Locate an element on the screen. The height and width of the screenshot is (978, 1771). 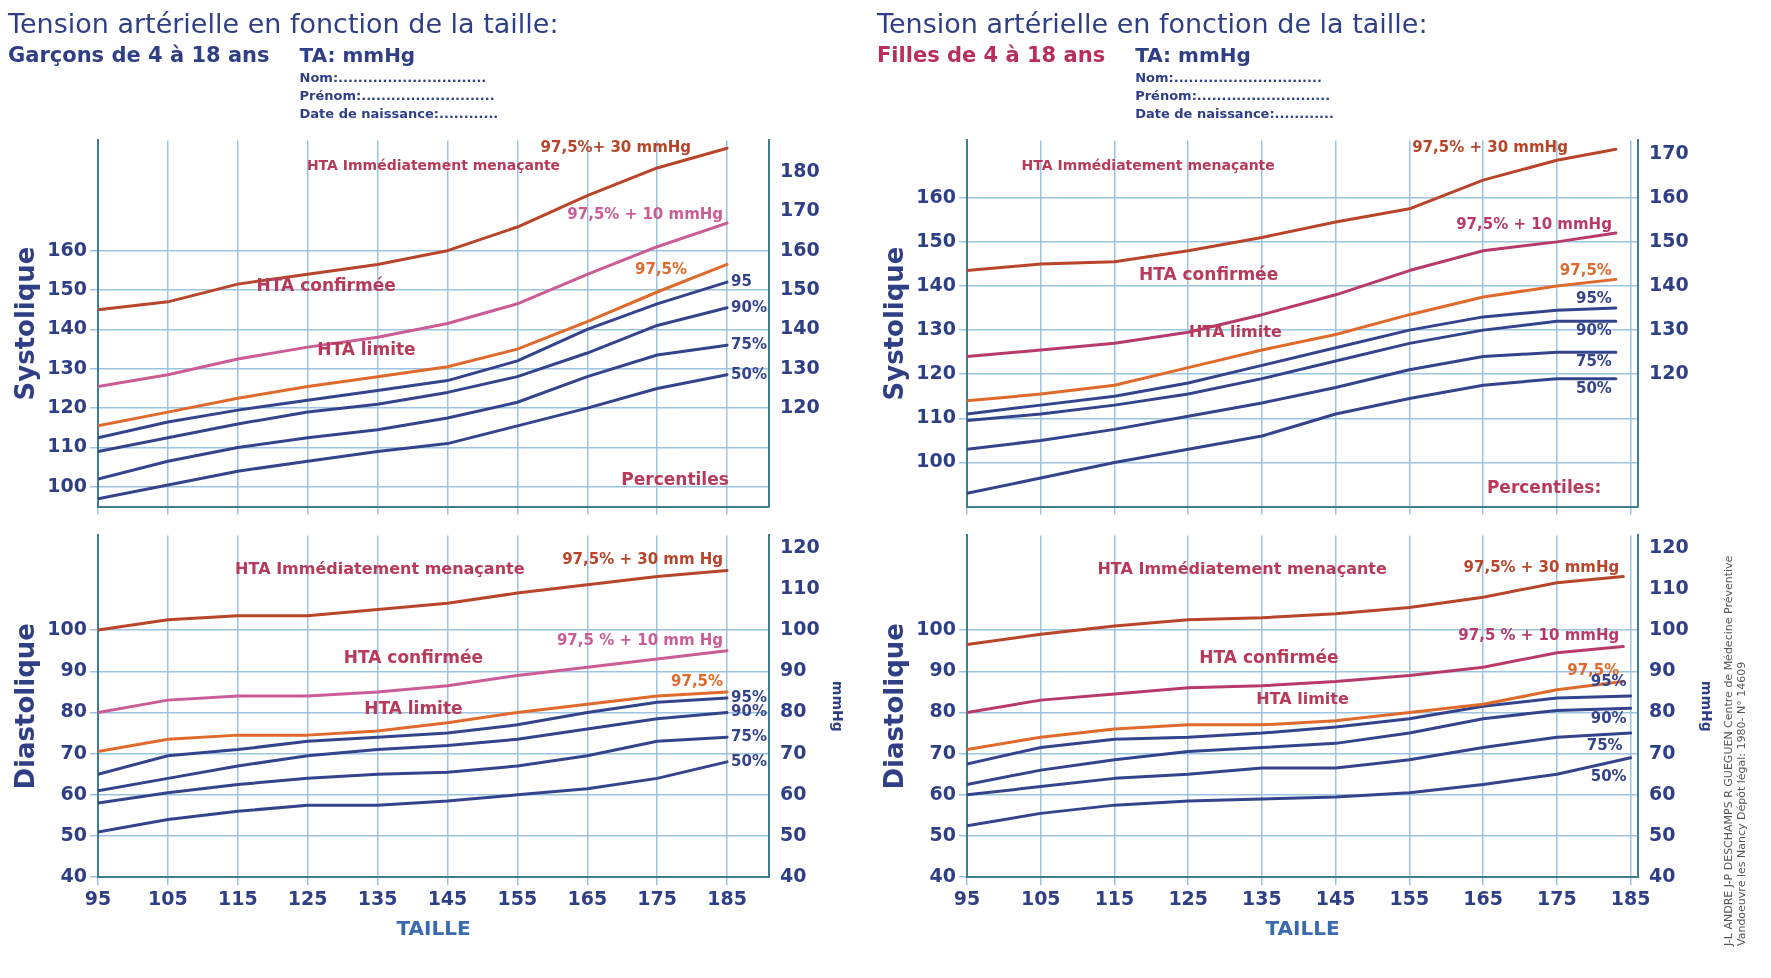
y2-tick-label: 90 is located at coordinates (1662, 669).